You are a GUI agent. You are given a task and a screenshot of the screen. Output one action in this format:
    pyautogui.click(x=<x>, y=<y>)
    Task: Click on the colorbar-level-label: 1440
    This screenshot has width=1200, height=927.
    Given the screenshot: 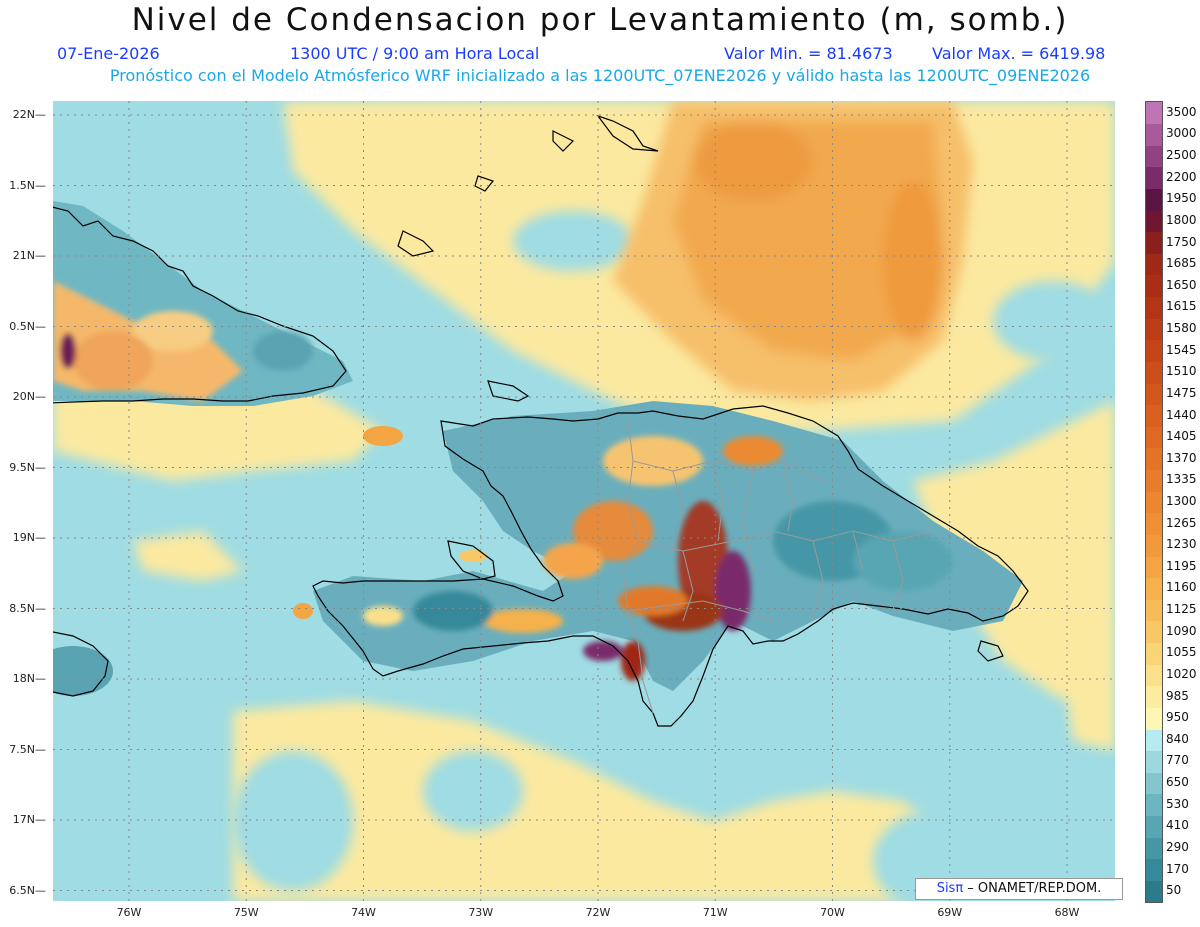 What is the action you would take?
    pyautogui.click(x=1181, y=414)
    